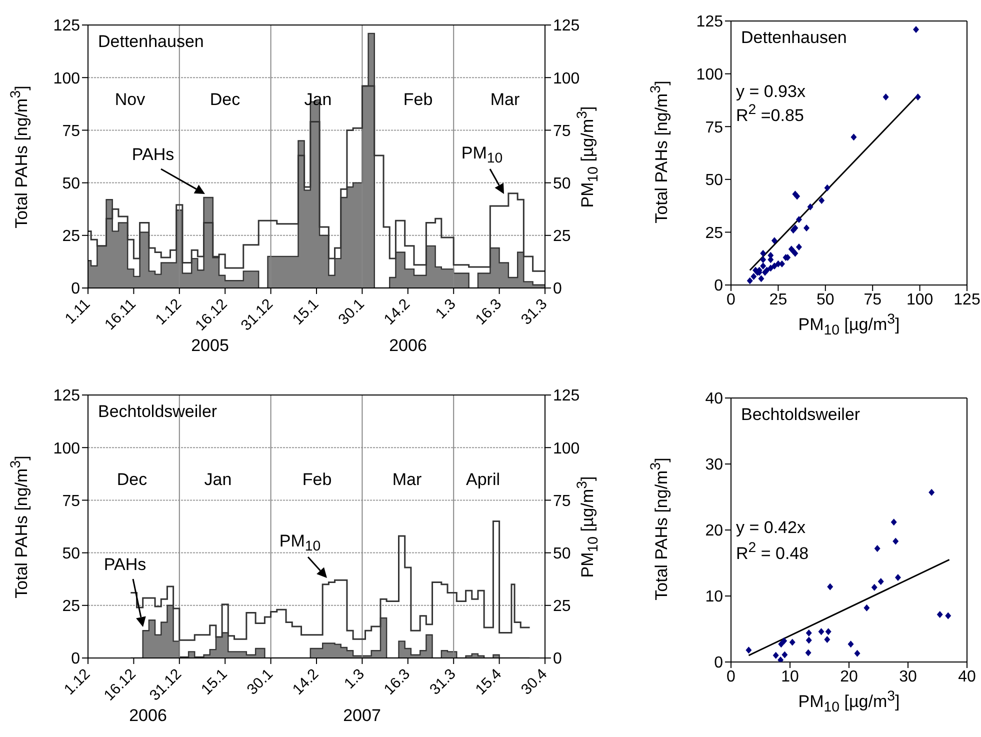 The image size is (981, 737). Describe the element at coordinates (849, 677) in the screenshot. I see `x-tick-label: 20` at that location.